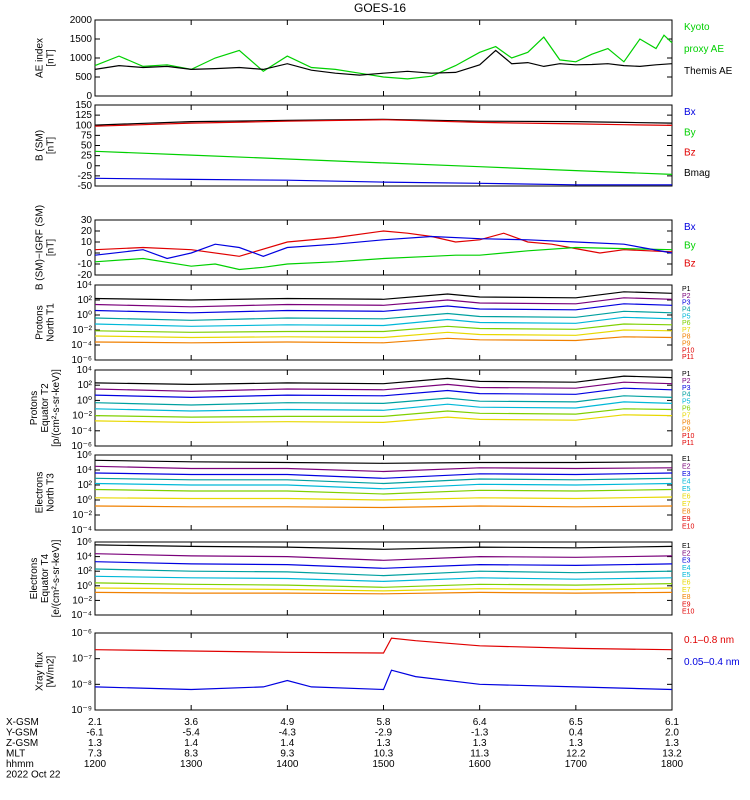  What do you see at coordinates (51, 492) in the screenshot?
I see `y-axis-label: North T3` at bounding box center [51, 492].